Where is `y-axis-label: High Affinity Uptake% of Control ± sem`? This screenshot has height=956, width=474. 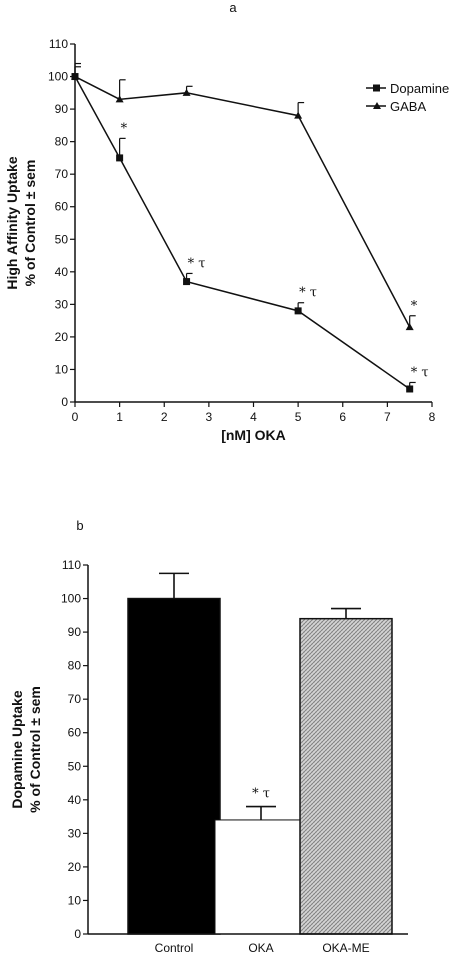 y-axis-label: High Affinity Uptake% of Control ± sem is located at coordinates (21, 222).